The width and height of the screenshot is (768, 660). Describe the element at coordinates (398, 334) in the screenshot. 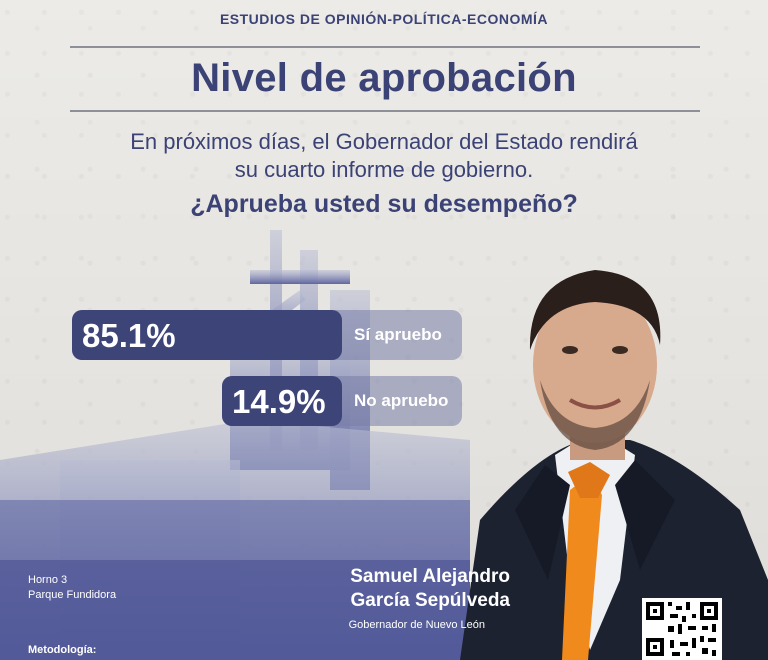

I see `result-label-approve: Sí apruebo` at that location.